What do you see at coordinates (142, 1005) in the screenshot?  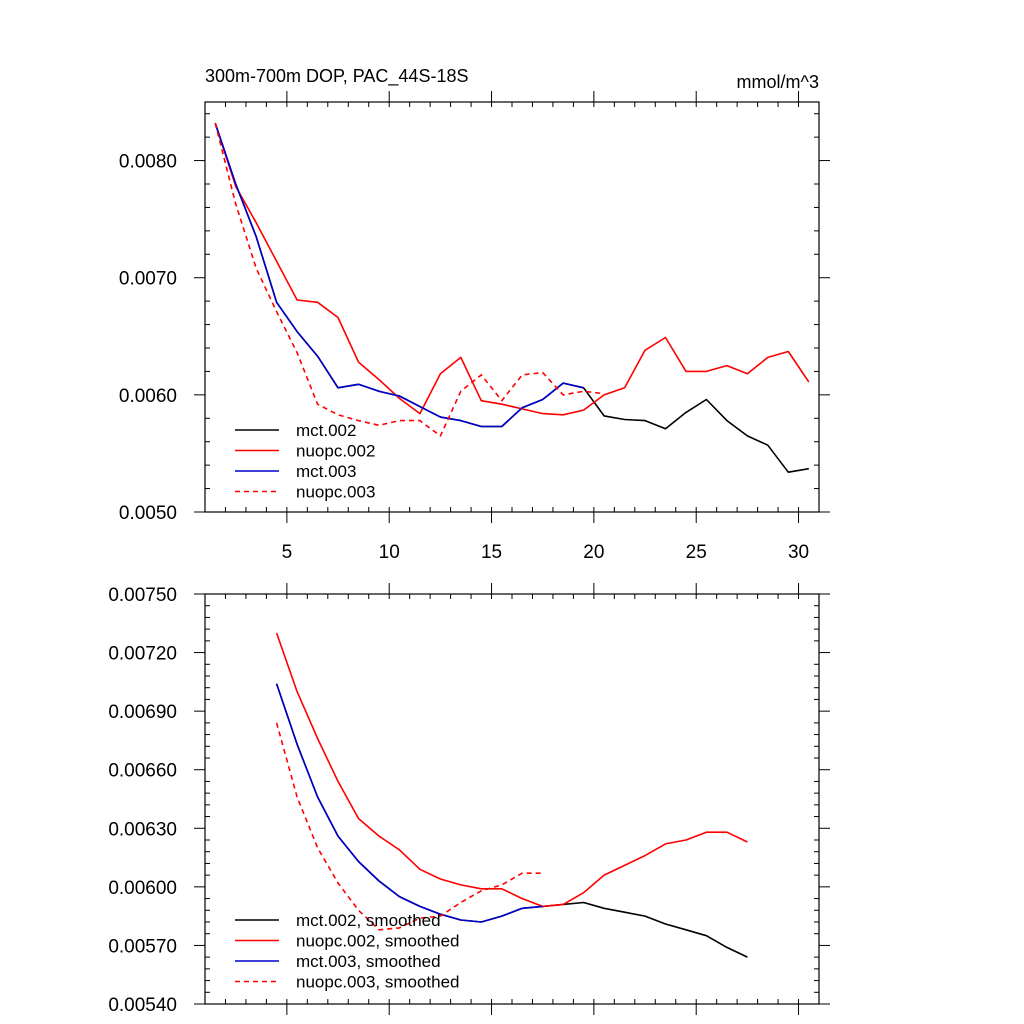 I see `y-tick-label: 0.00540` at bounding box center [142, 1005].